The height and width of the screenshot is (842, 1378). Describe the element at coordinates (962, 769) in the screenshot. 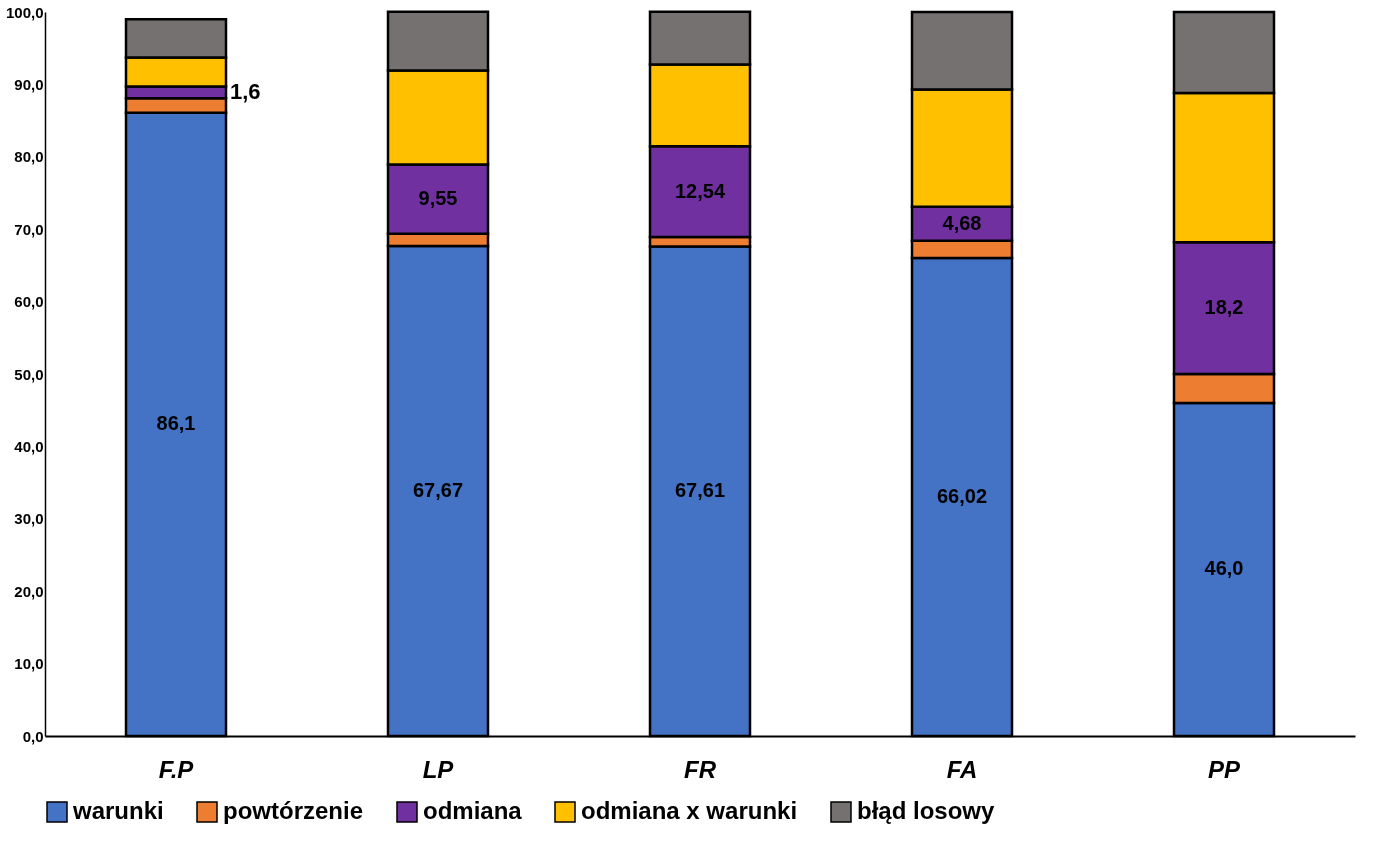

I see `x-tick-label: FA` at that location.